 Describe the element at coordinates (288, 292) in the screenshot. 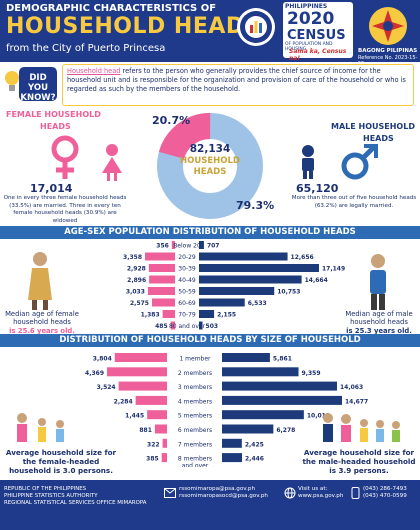

I see `male-value-50-59: 10,753` at that location.